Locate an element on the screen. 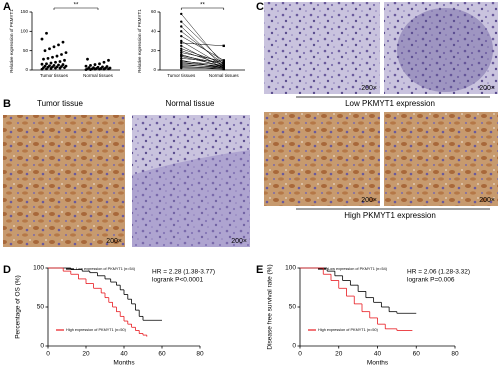  panel-label: B is located at coordinates (7, 104).